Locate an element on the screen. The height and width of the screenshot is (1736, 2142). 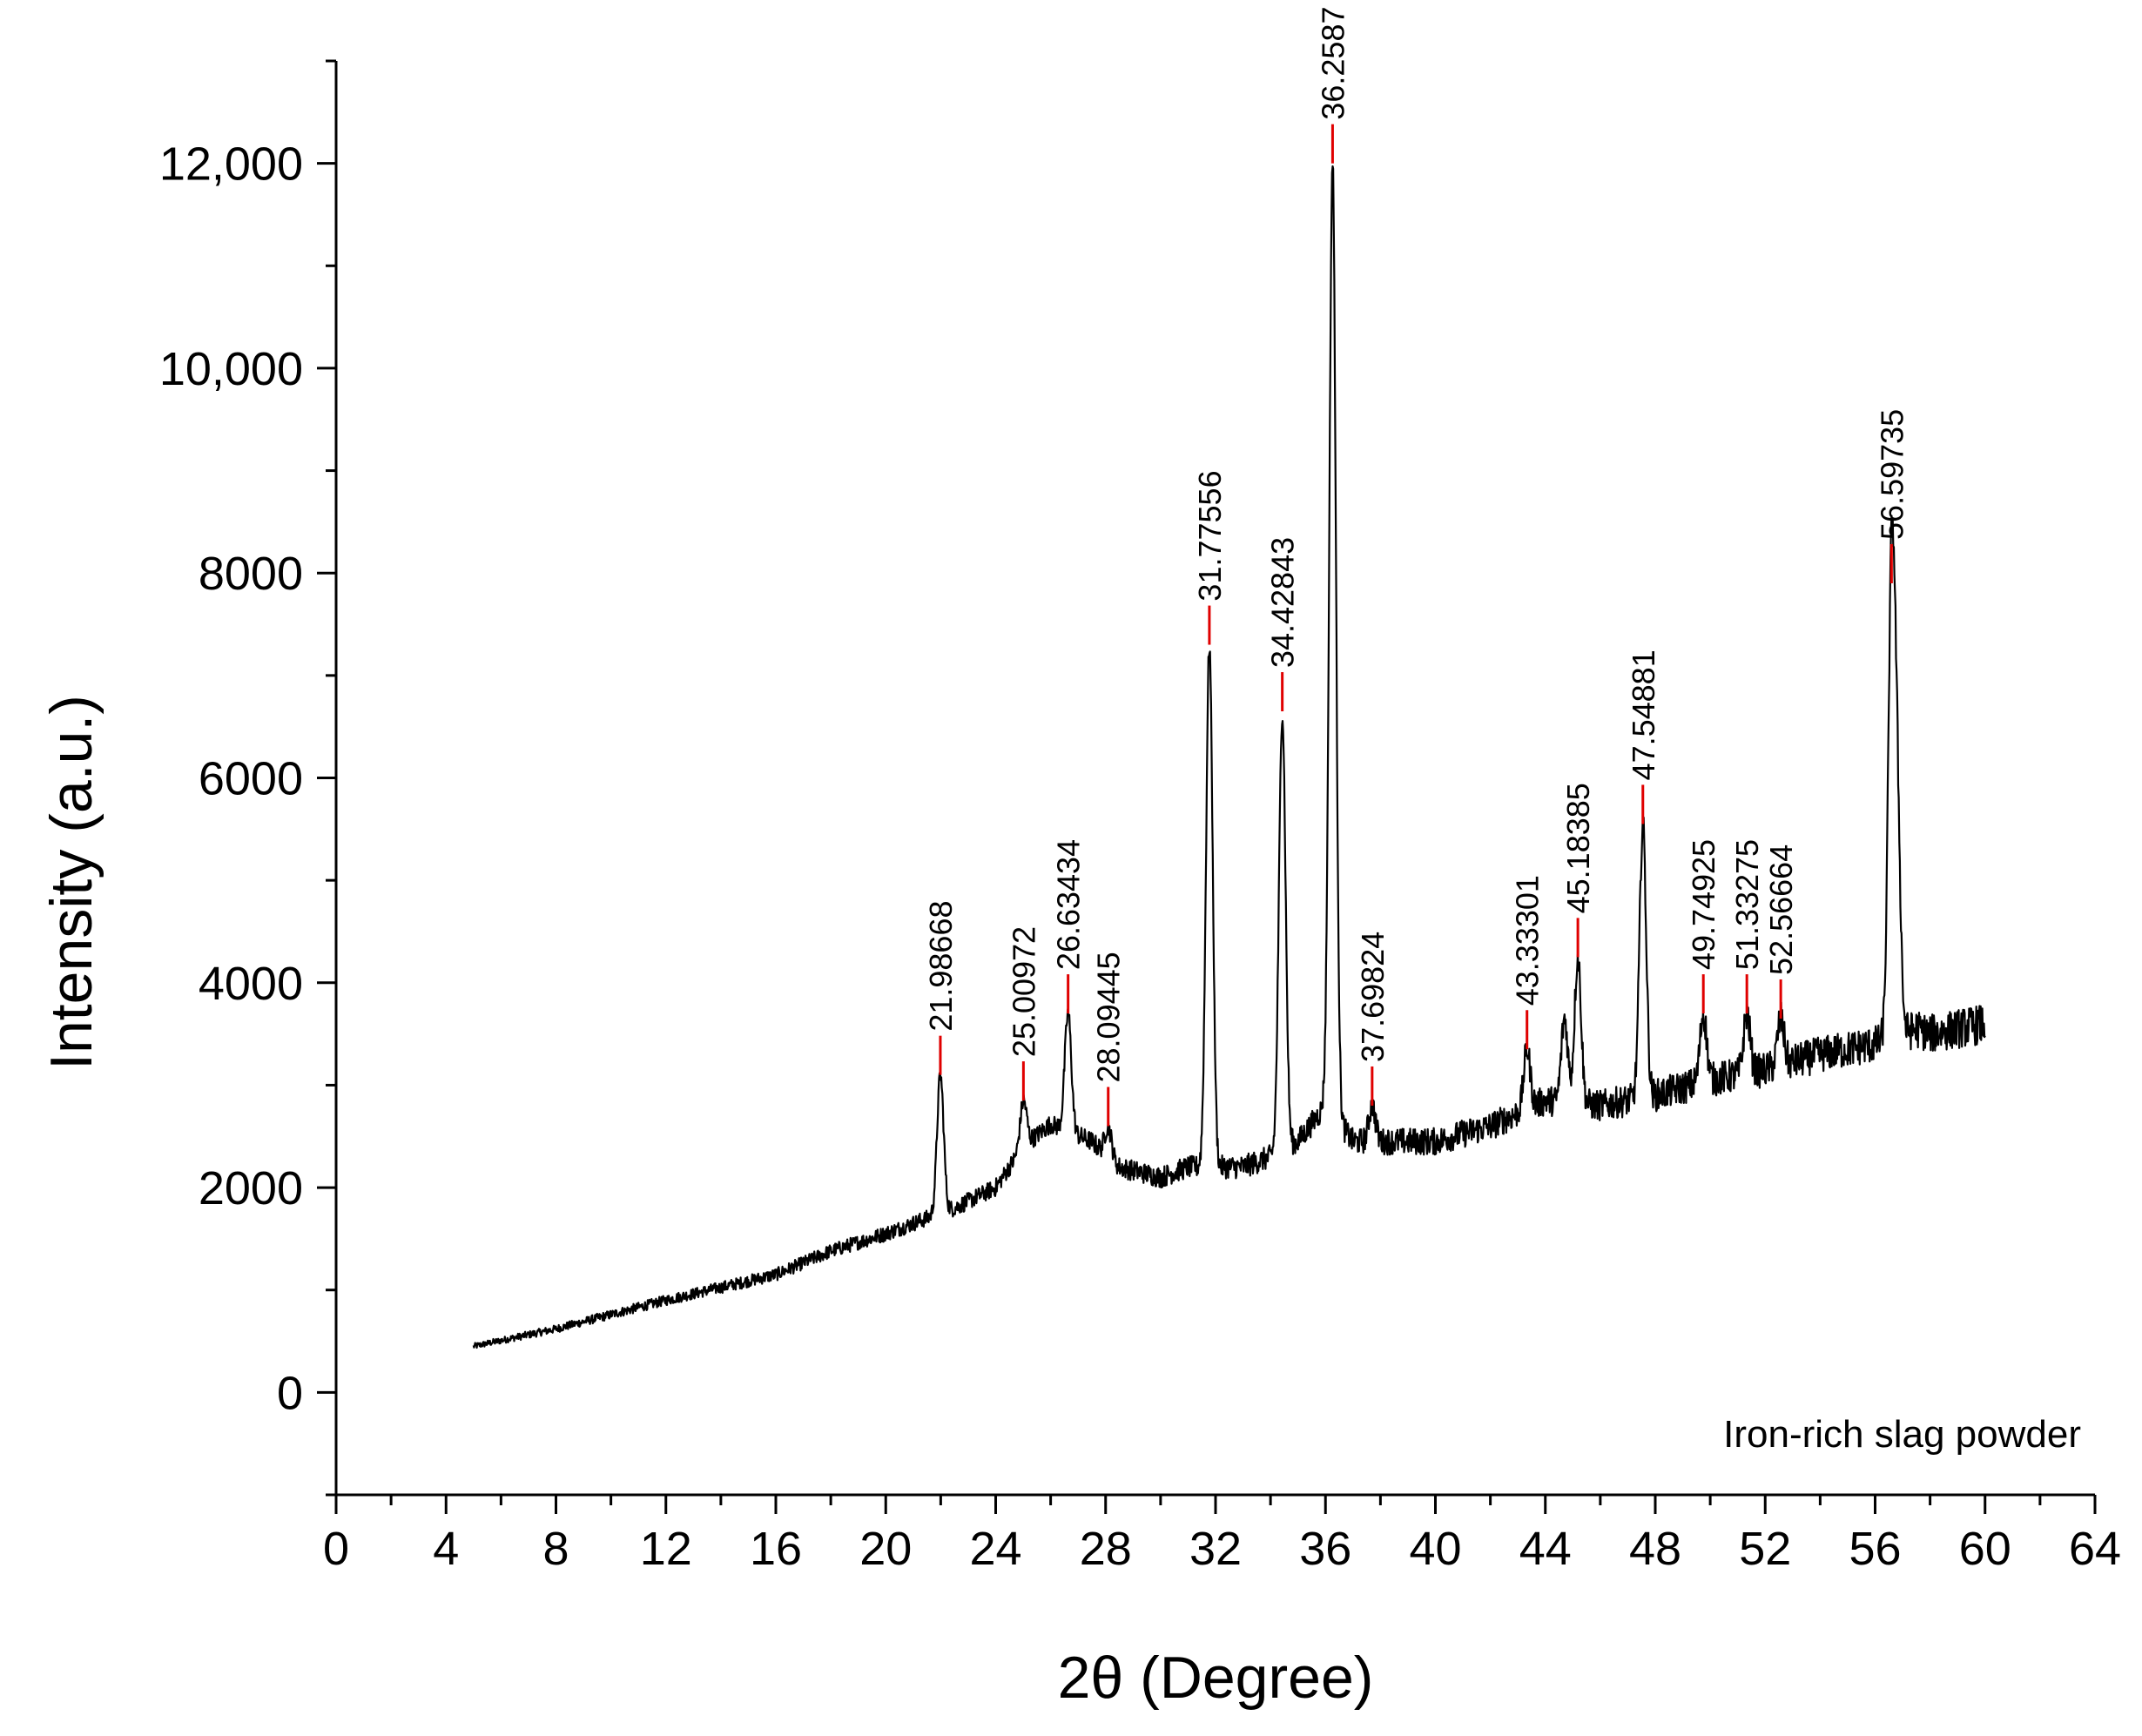
x-tick-label: 12 is located at coordinates (666, 1549).